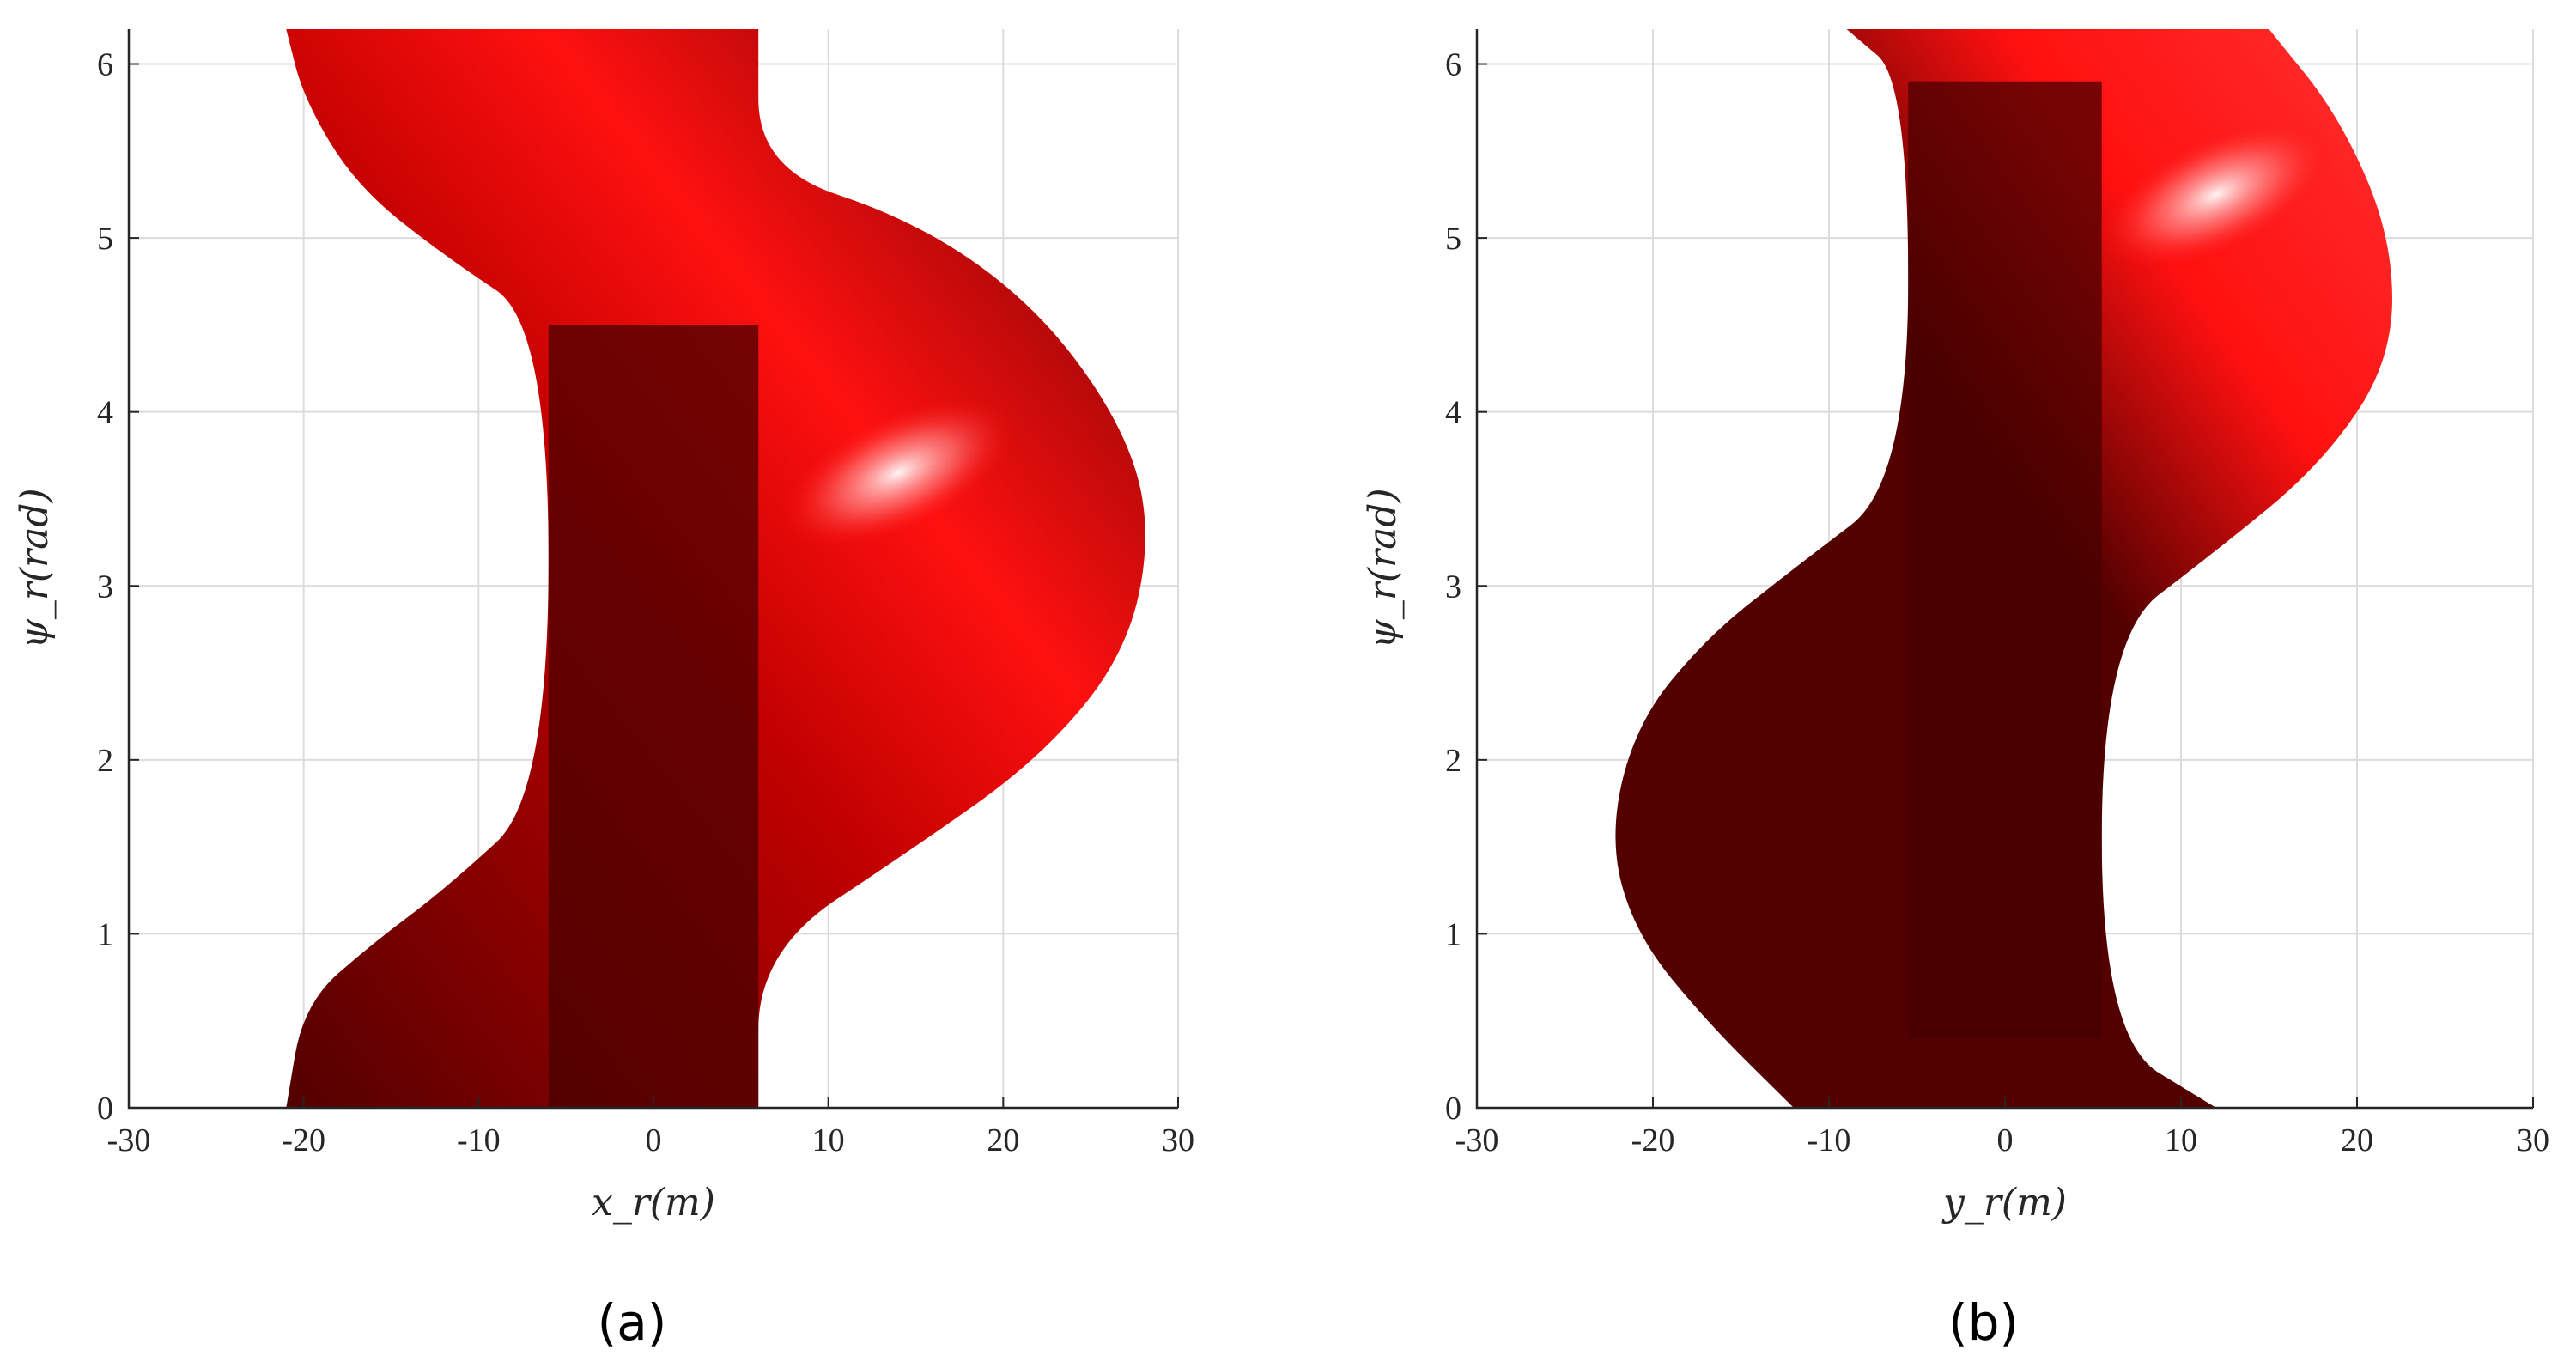 The image size is (2576, 1368). Describe the element at coordinates (632, 1322) in the screenshot. I see `panel-label: (a)` at that location.